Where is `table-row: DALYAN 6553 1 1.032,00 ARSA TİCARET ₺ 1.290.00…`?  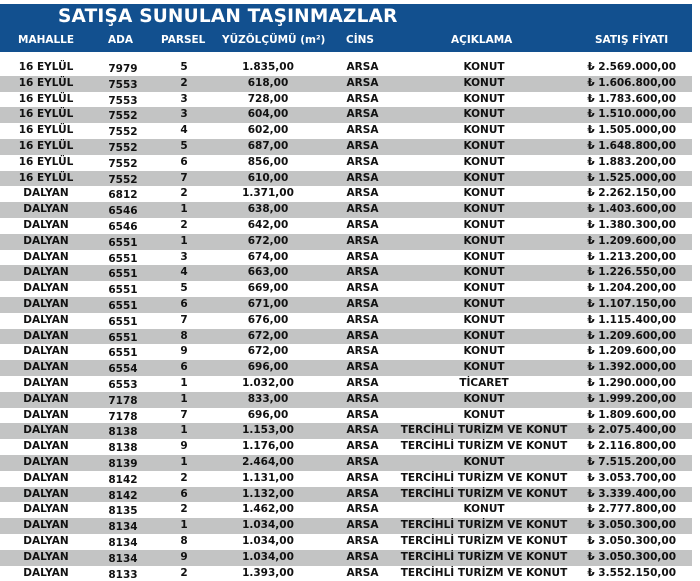 table-row: DALYAN 6553 1 1.032,00 ARSA TİCARET ₺ 1.290.00… is located at coordinates (346, 384).